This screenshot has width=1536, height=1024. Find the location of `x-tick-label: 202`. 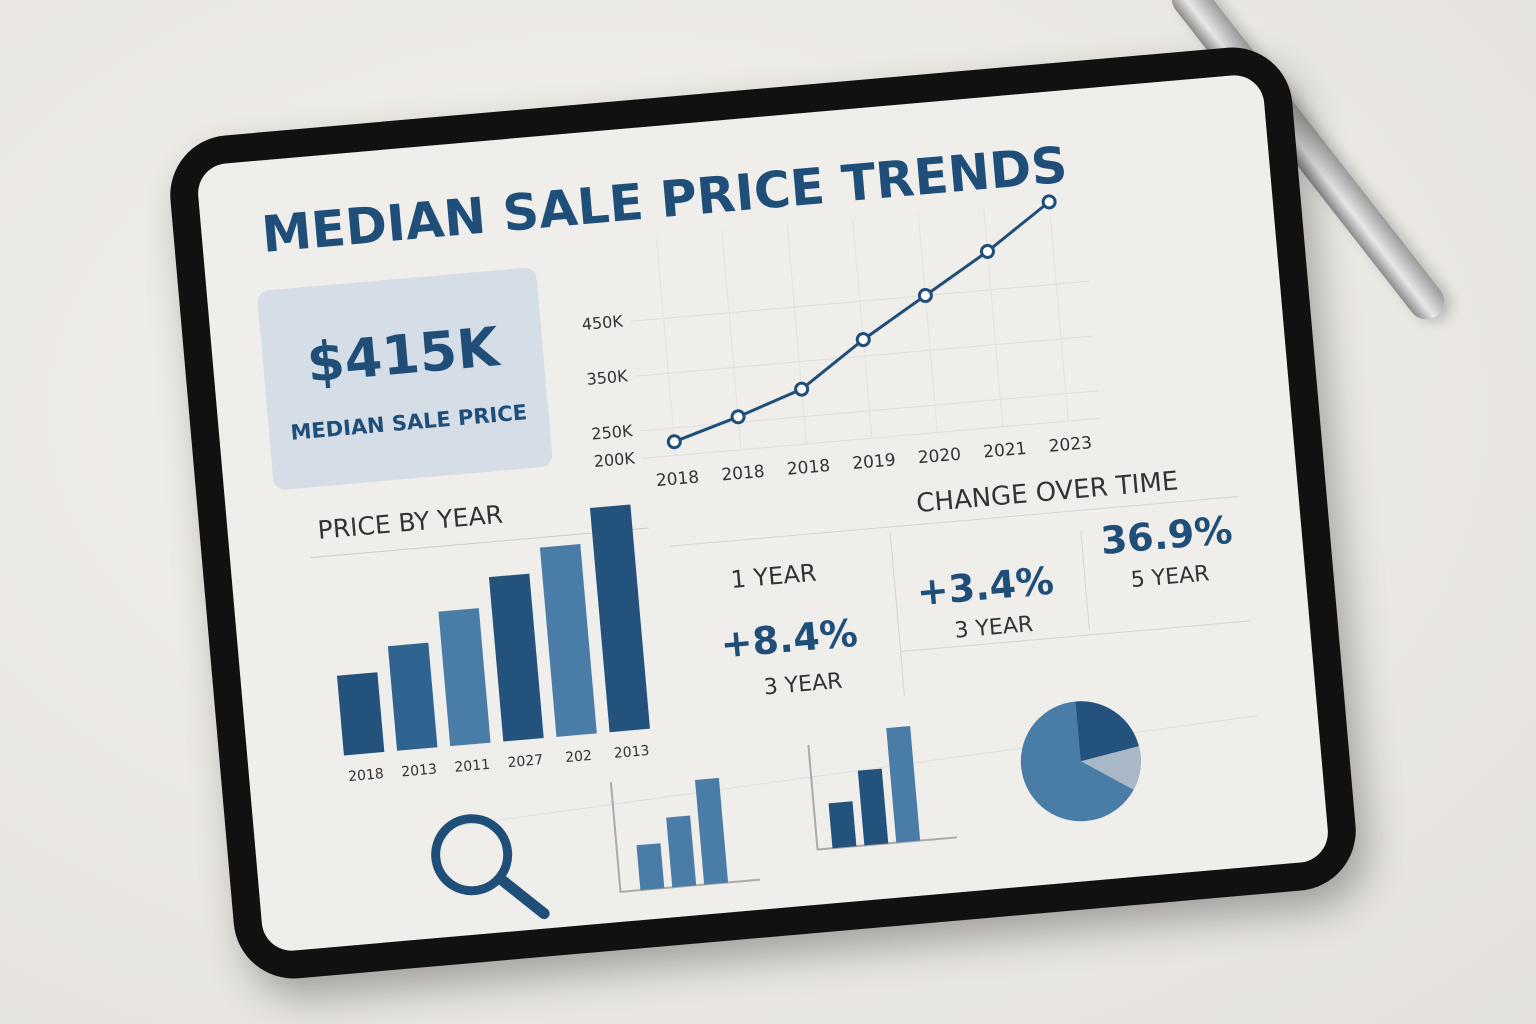

x-tick-label: 202 is located at coordinates (579, 757).